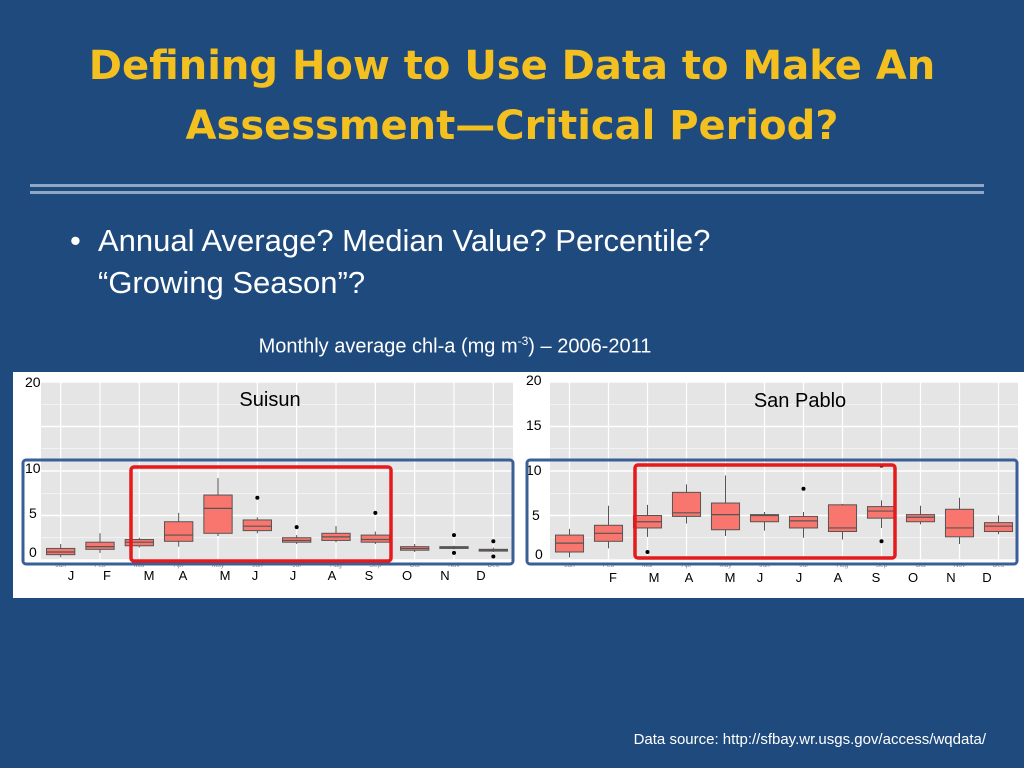 This screenshot has width=1024, height=768. Describe the element at coordinates (523, 341) in the screenshot. I see `subtitle-superscript: -3` at that location.